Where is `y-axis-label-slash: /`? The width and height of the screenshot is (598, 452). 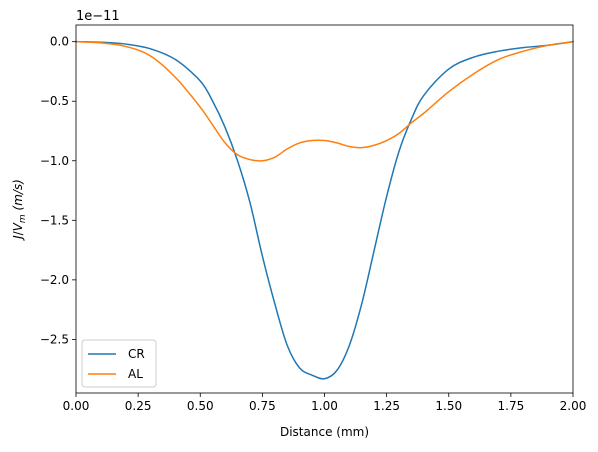
y-axis-label-slash: / is located at coordinates (18, 232).